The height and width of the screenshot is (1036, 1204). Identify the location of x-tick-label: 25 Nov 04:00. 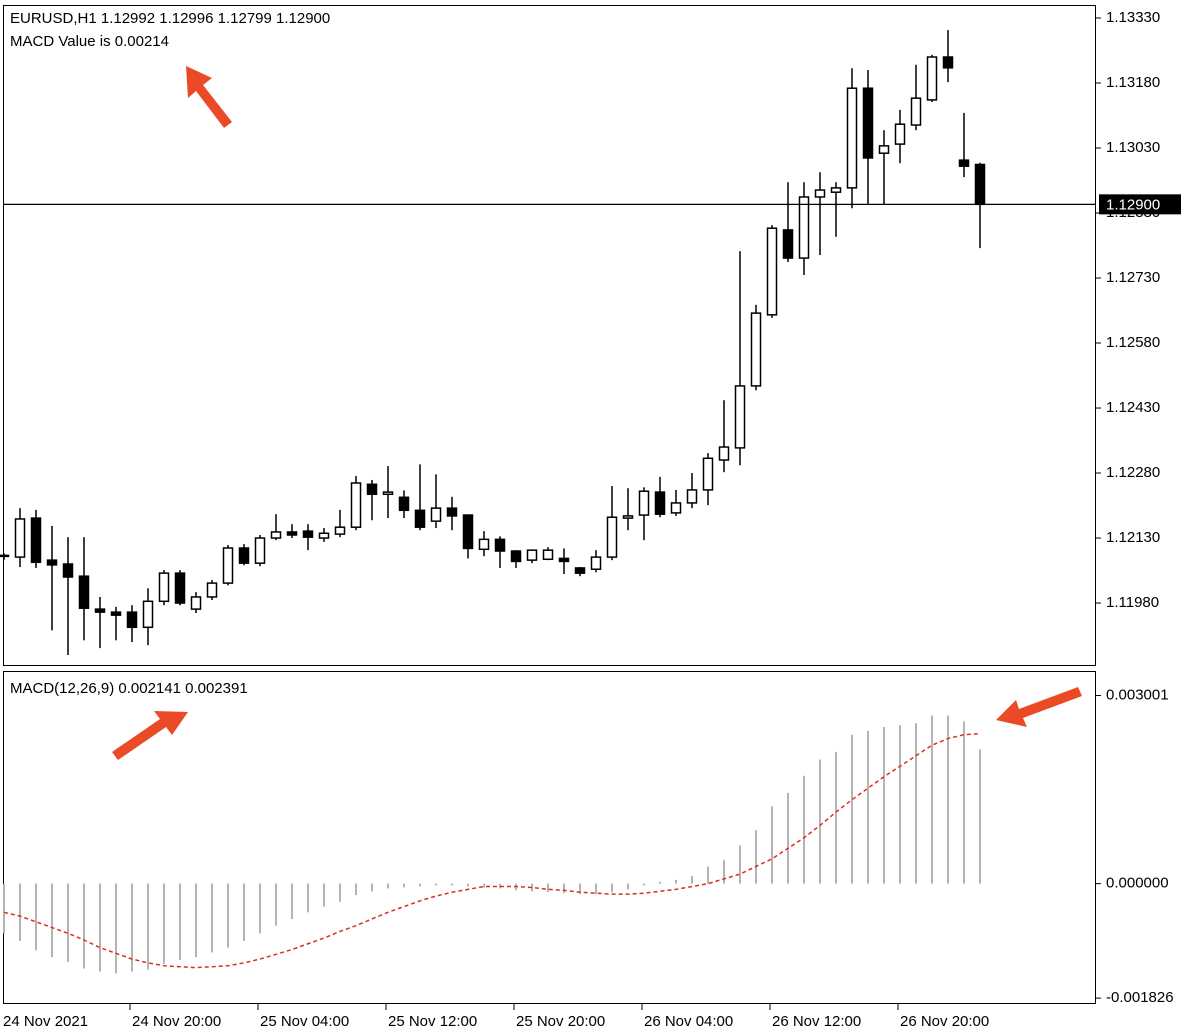
(304, 1021).